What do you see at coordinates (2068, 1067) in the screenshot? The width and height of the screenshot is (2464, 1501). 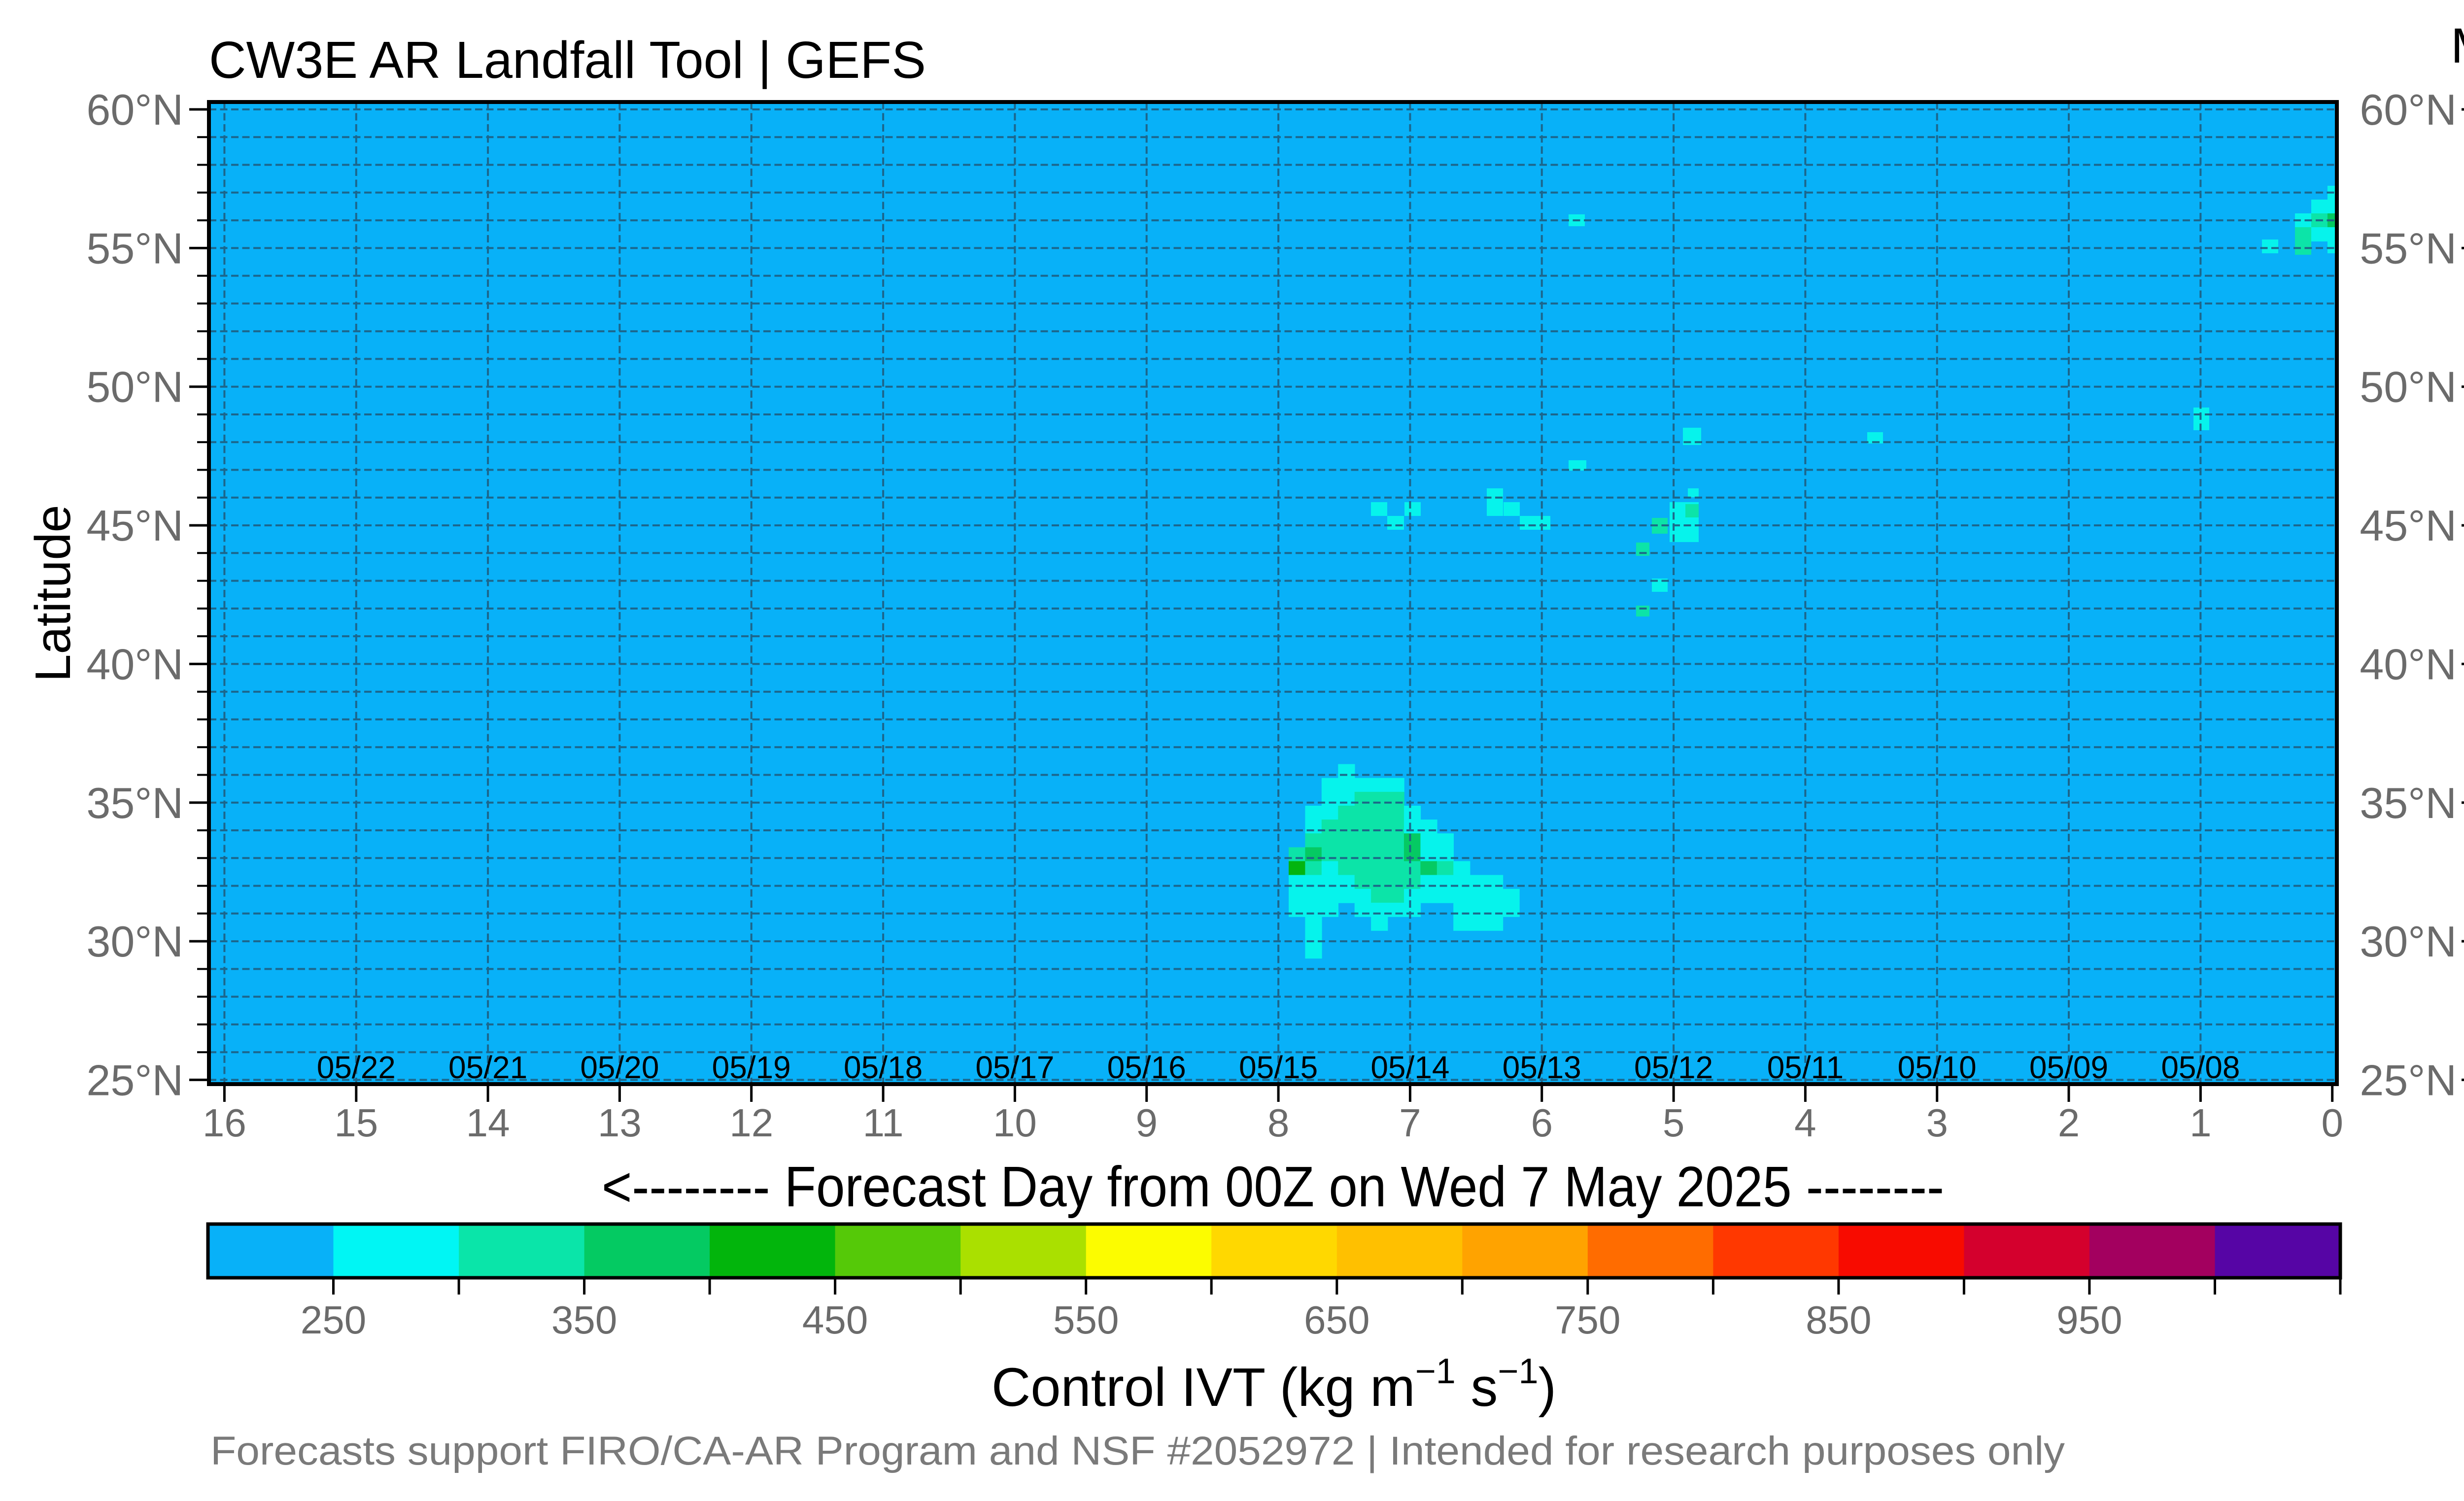 I see `svg-text: 05/09` at bounding box center [2068, 1067].